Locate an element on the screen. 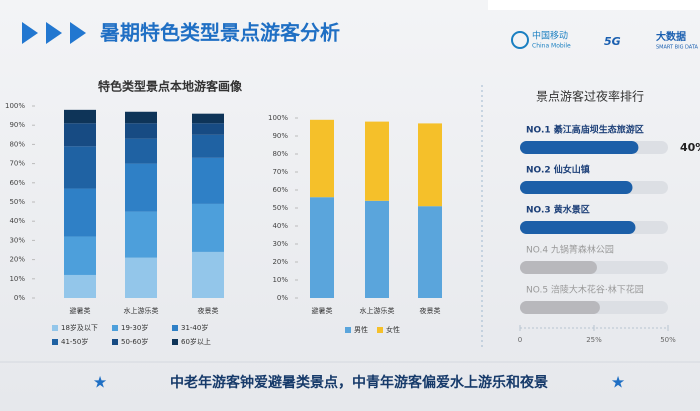 Image resolution: width=700 pixels, height=411 pixels. header-title: 暑期特色类型景点游客分析 is located at coordinates (220, 33).